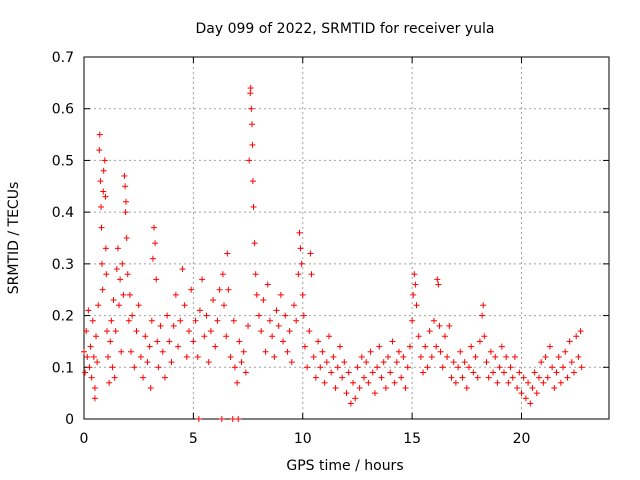  I want to click on y-tick-label: 0.7, so click(63, 58).